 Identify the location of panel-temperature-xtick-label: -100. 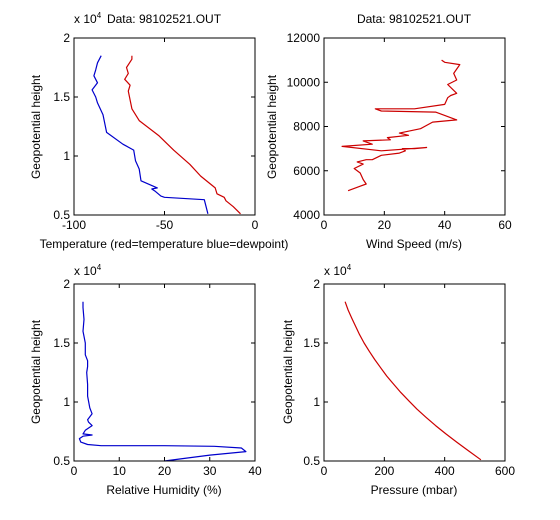
(74, 225).